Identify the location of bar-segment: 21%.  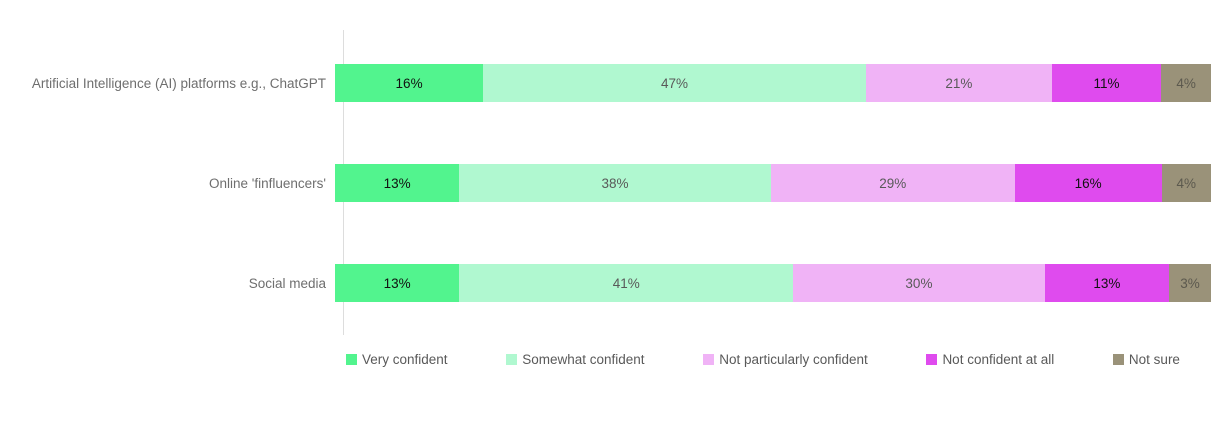
(958, 83).